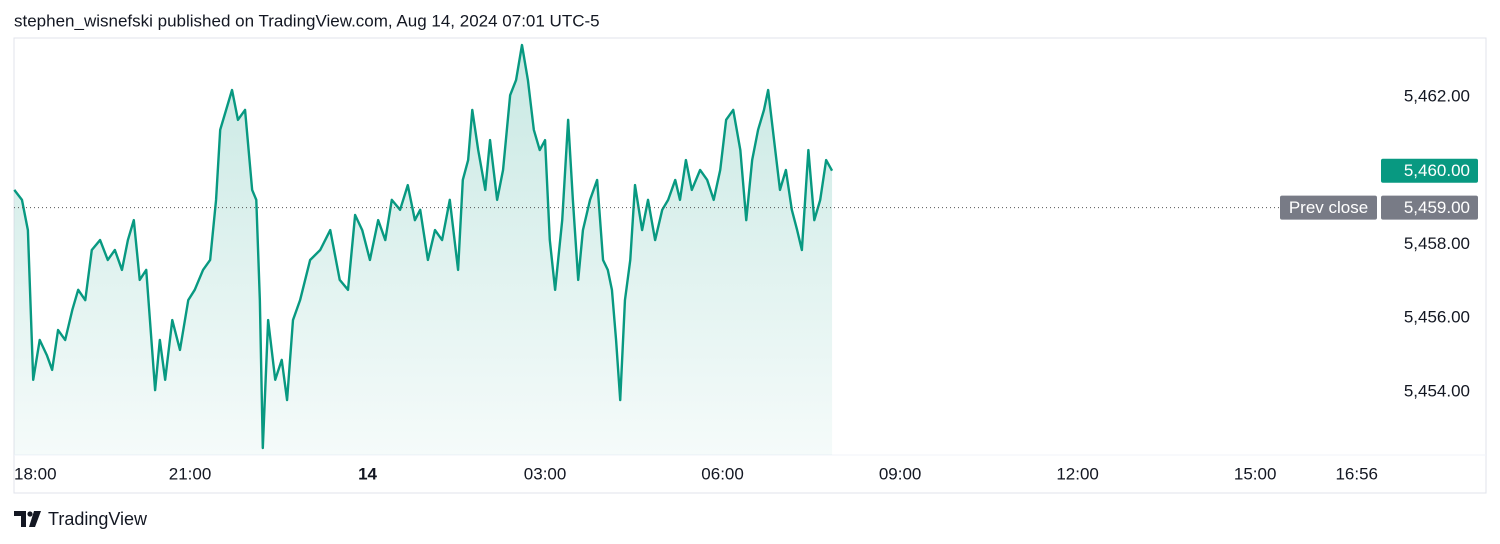  I want to click on prev-close-badge, so click(1328, 207).